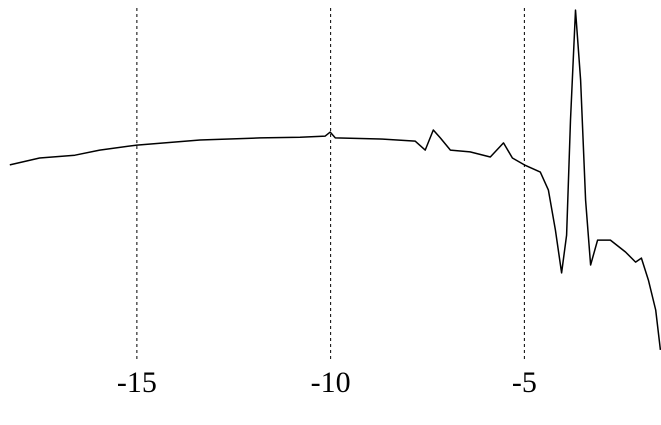  What do you see at coordinates (137, 382) in the screenshot?
I see `x-tick-label: -15` at bounding box center [137, 382].